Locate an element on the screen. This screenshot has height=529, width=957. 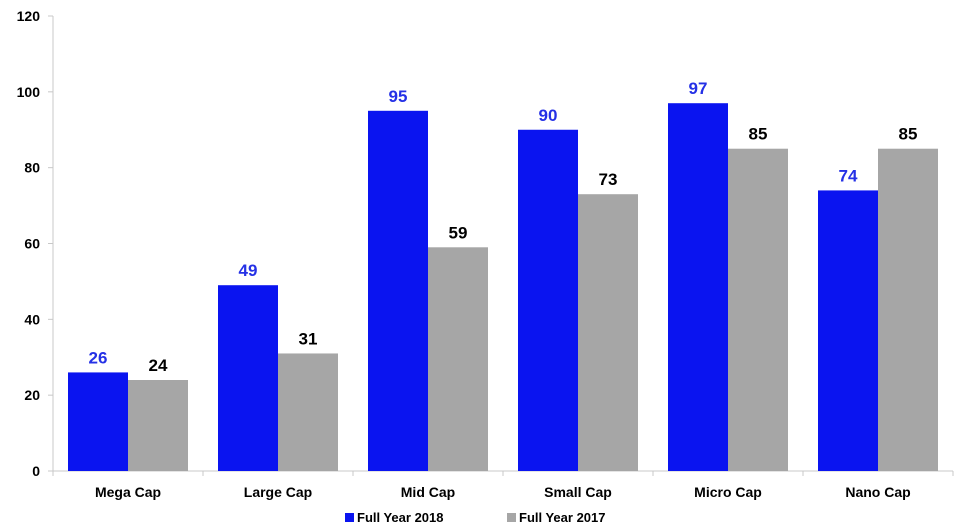
bar-full-year-2017-nano-cap is located at coordinates (908, 310).